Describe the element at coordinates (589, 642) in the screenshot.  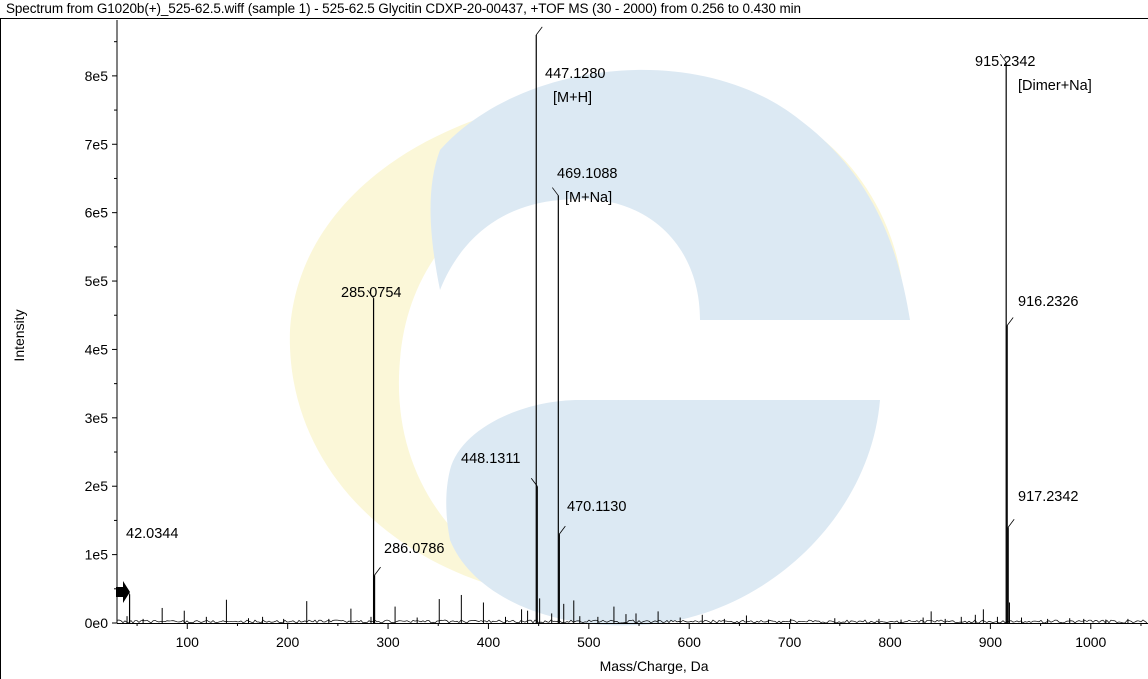
I see `x-tick-label: 500` at that location.